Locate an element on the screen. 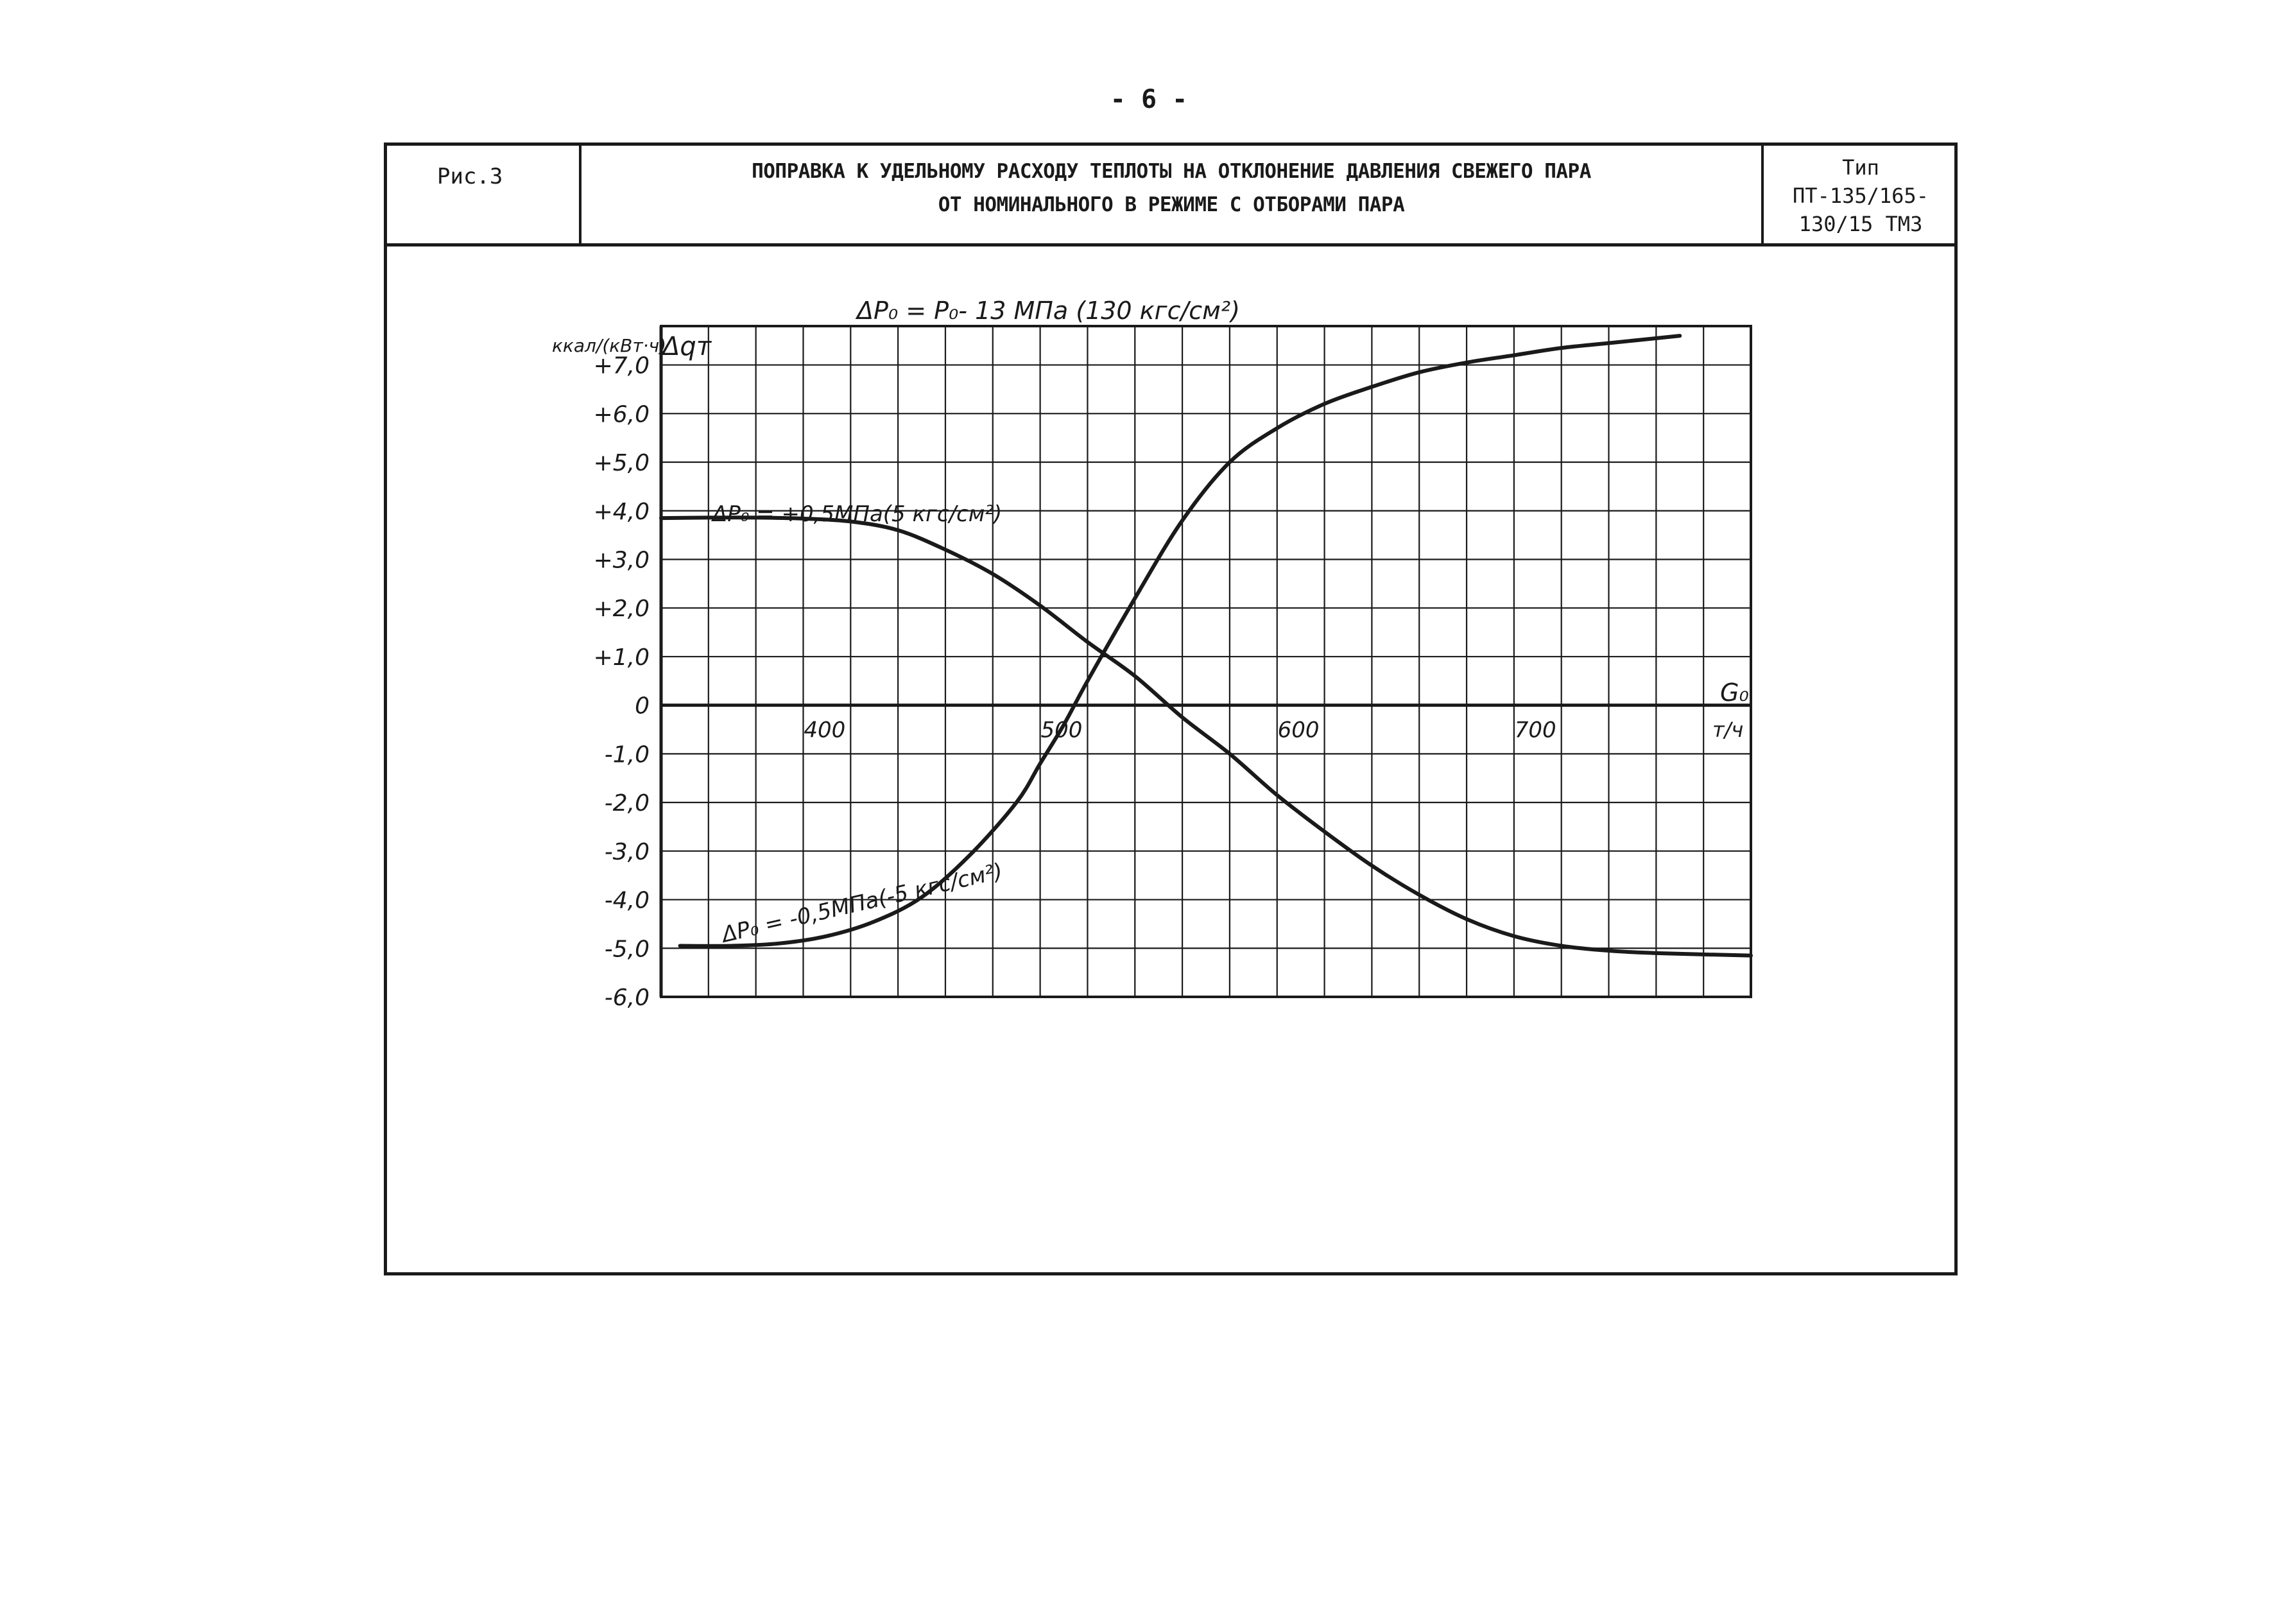  x-tick-label: 400 is located at coordinates (824, 730).